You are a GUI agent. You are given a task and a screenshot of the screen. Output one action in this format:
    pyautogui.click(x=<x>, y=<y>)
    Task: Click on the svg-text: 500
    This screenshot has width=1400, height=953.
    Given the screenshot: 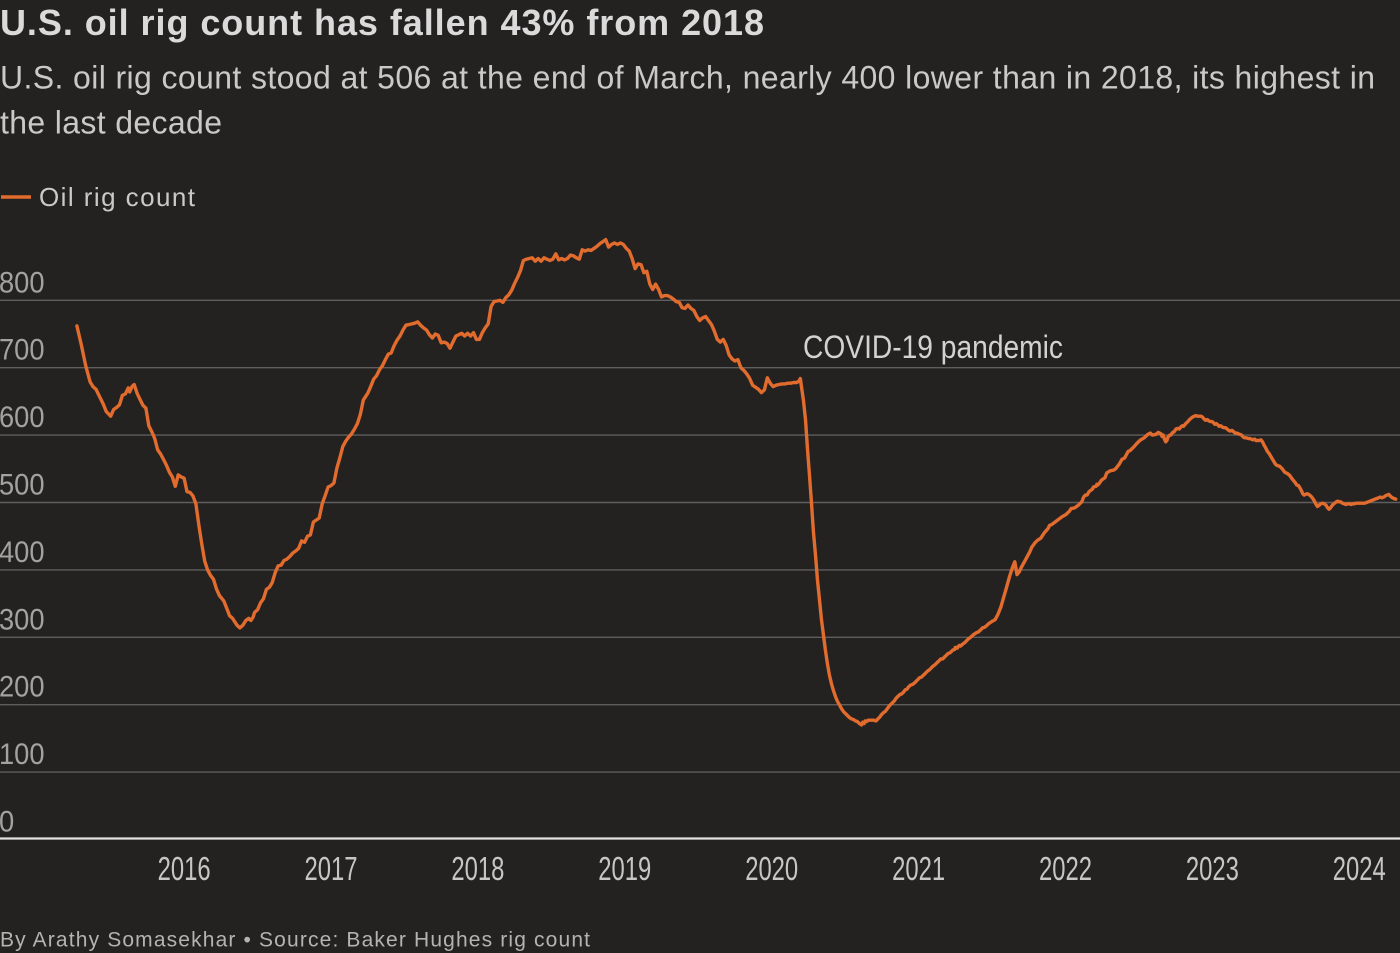 What is the action you would take?
    pyautogui.click(x=22, y=485)
    